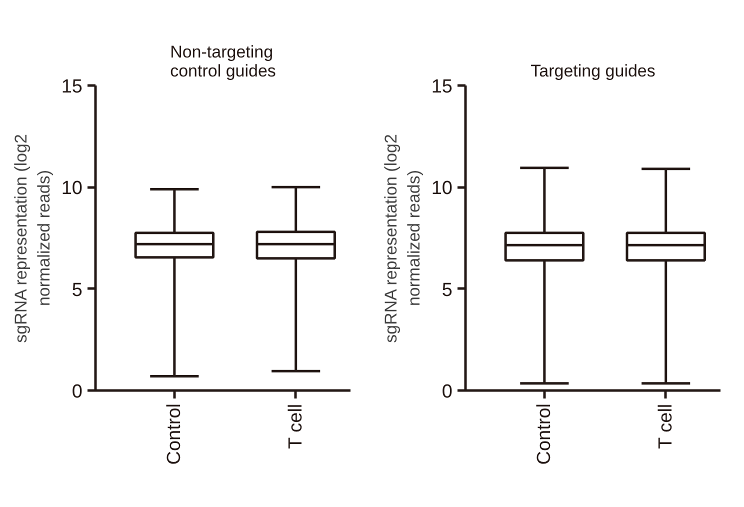  I want to click on chart-title: Targeting guides, so click(593, 71).